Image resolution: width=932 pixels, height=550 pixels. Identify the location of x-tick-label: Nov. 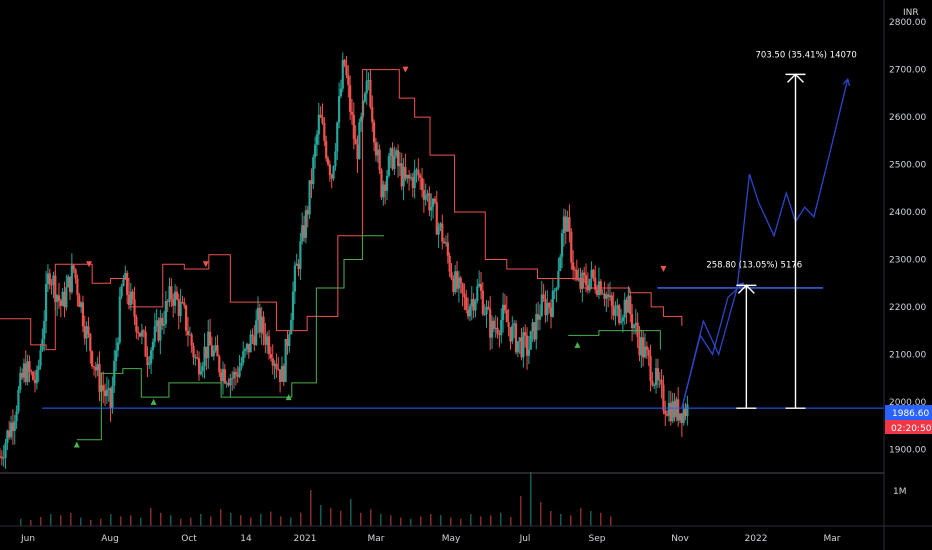
(680, 539).